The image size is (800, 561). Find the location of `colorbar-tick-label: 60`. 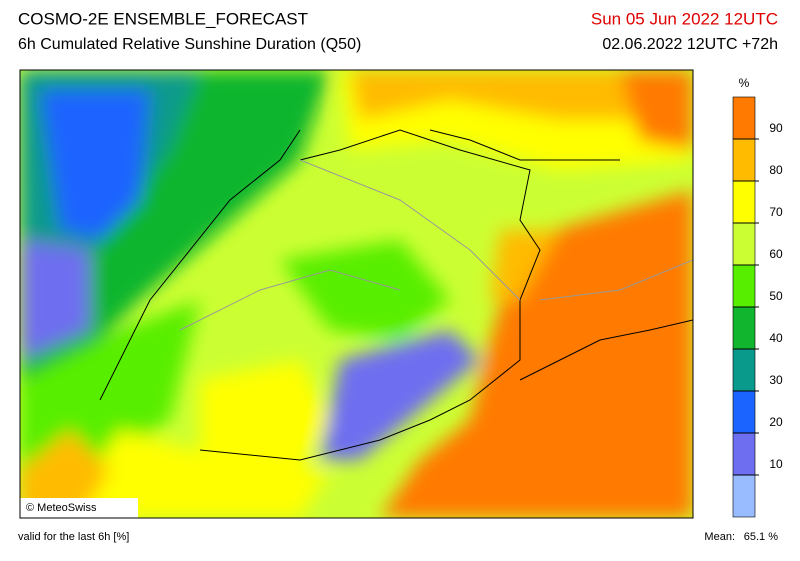

colorbar-tick-label: 60 is located at coordinates (776, 254).